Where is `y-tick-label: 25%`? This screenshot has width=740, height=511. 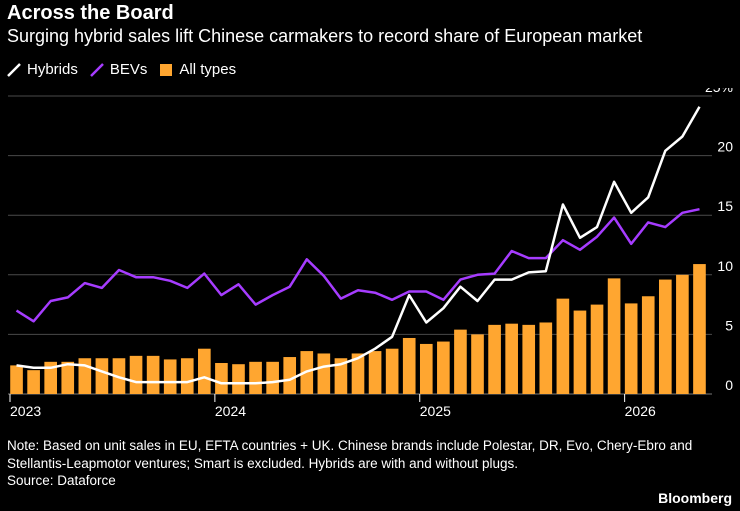 y-tick-label: 25% is located at coordinates (719, 91).